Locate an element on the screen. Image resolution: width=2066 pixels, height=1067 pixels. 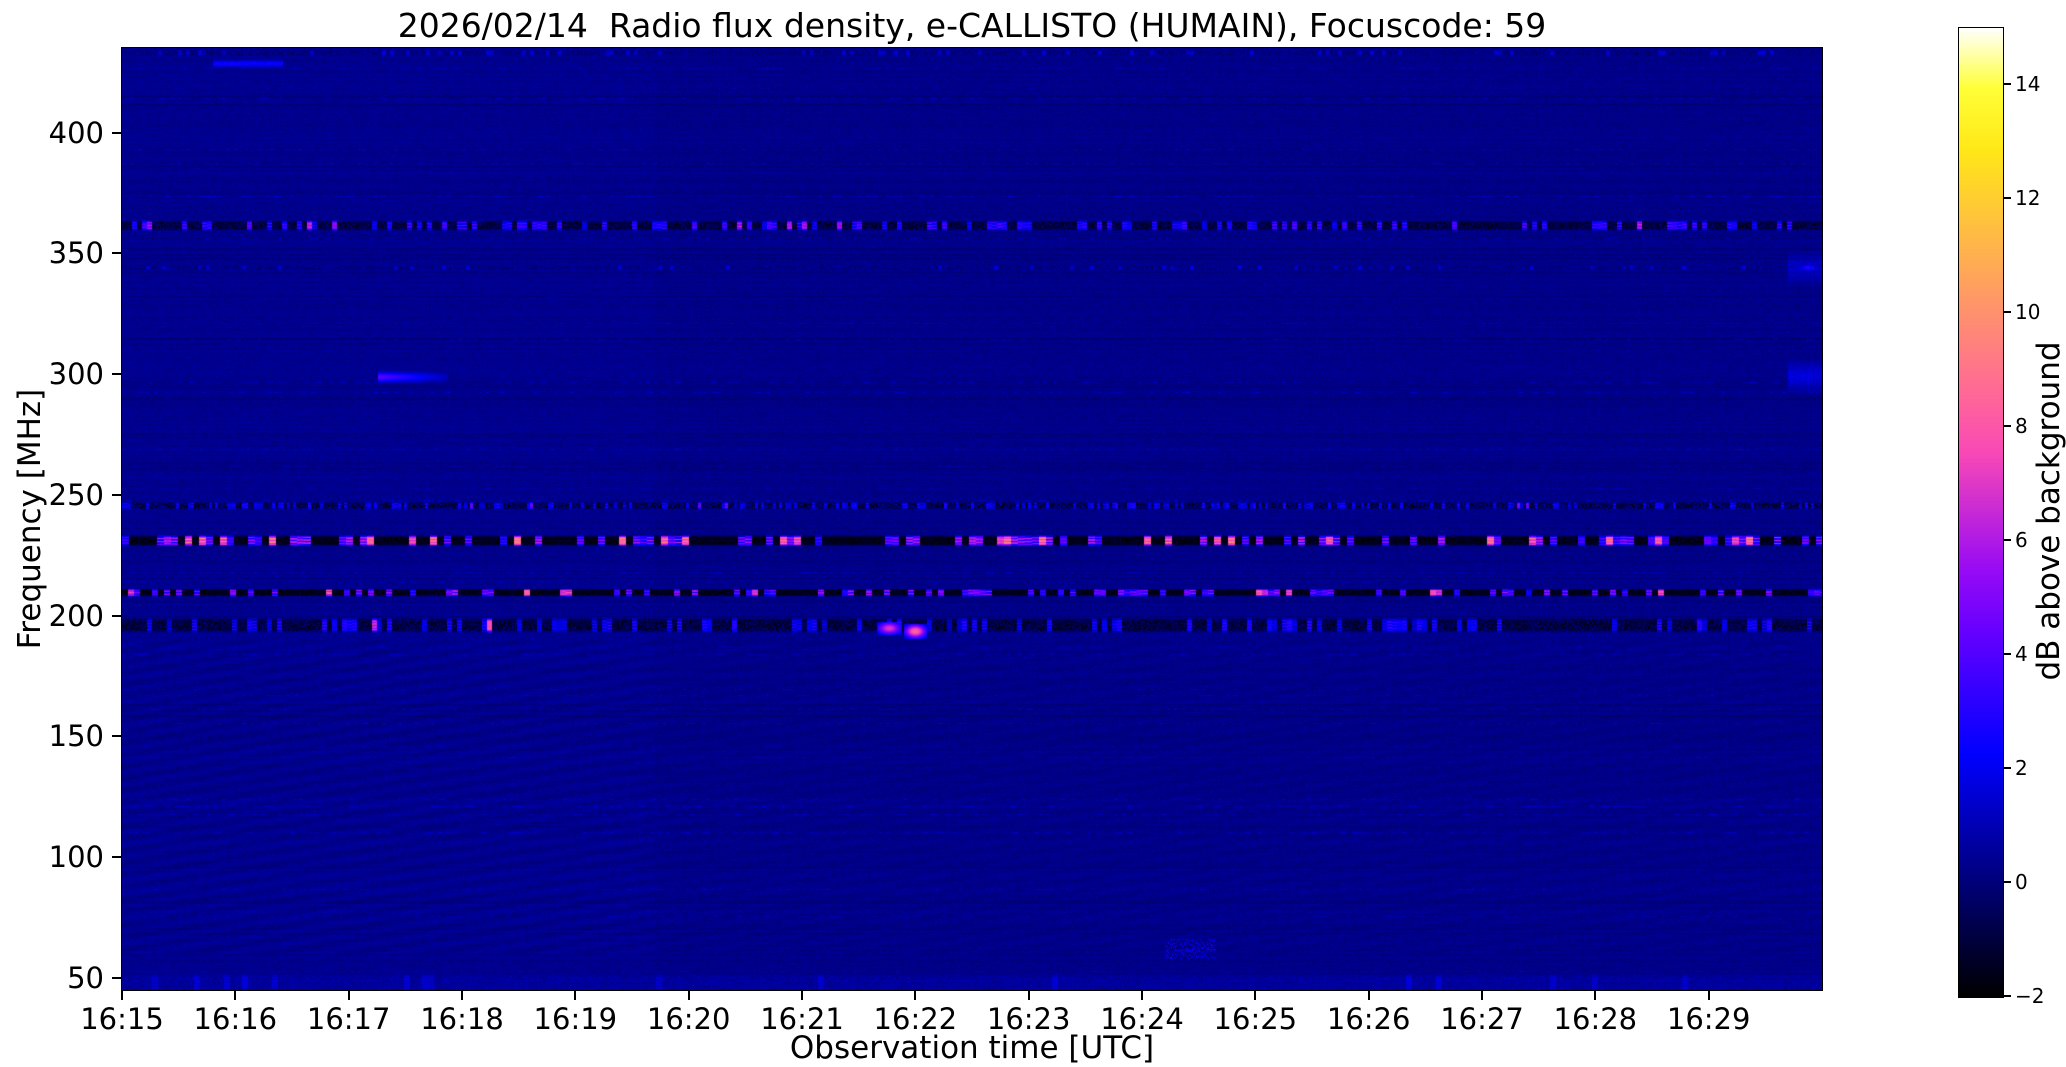
colorbar is located at coordinates (1981, 512).